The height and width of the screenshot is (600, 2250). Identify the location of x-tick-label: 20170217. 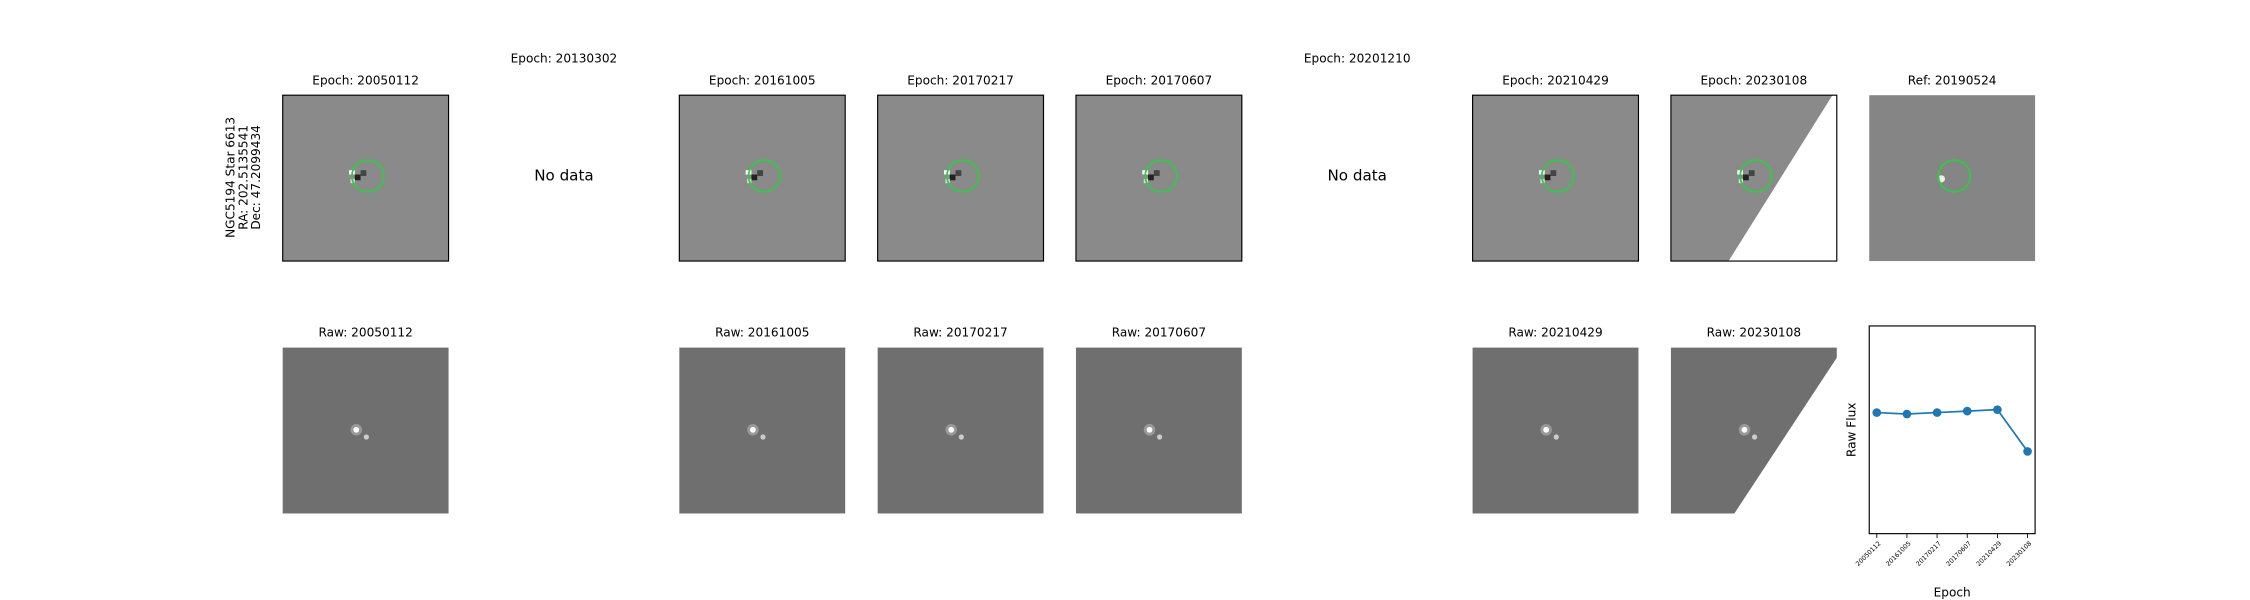
(1929, 554).